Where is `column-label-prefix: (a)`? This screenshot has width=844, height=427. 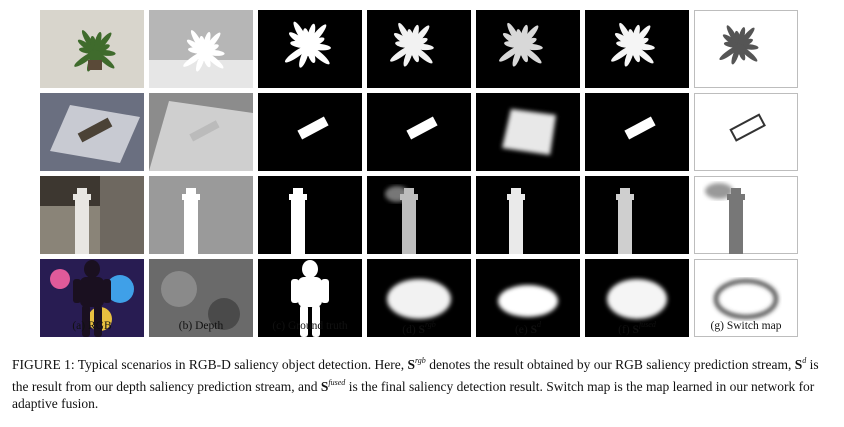 column-label-prefix: (a) is located at coordinates (79, 326).